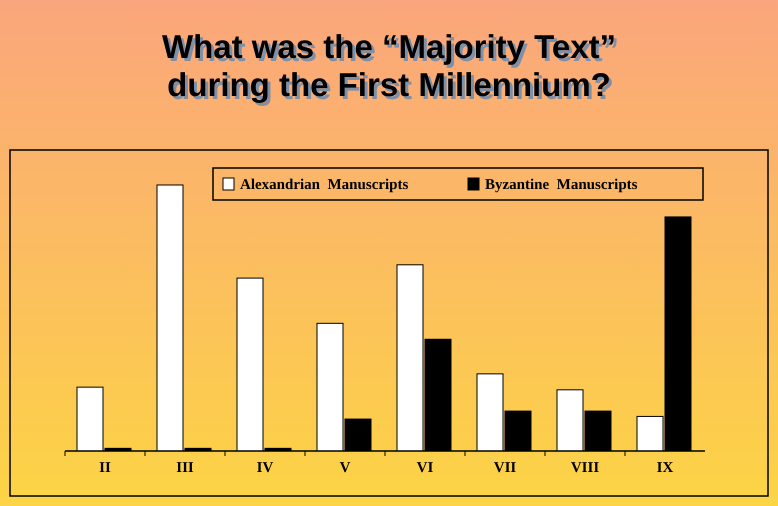  Describe the element at coordinates (585, 468) in the screenshot. I see `x-tick-label: VIII` at that location.